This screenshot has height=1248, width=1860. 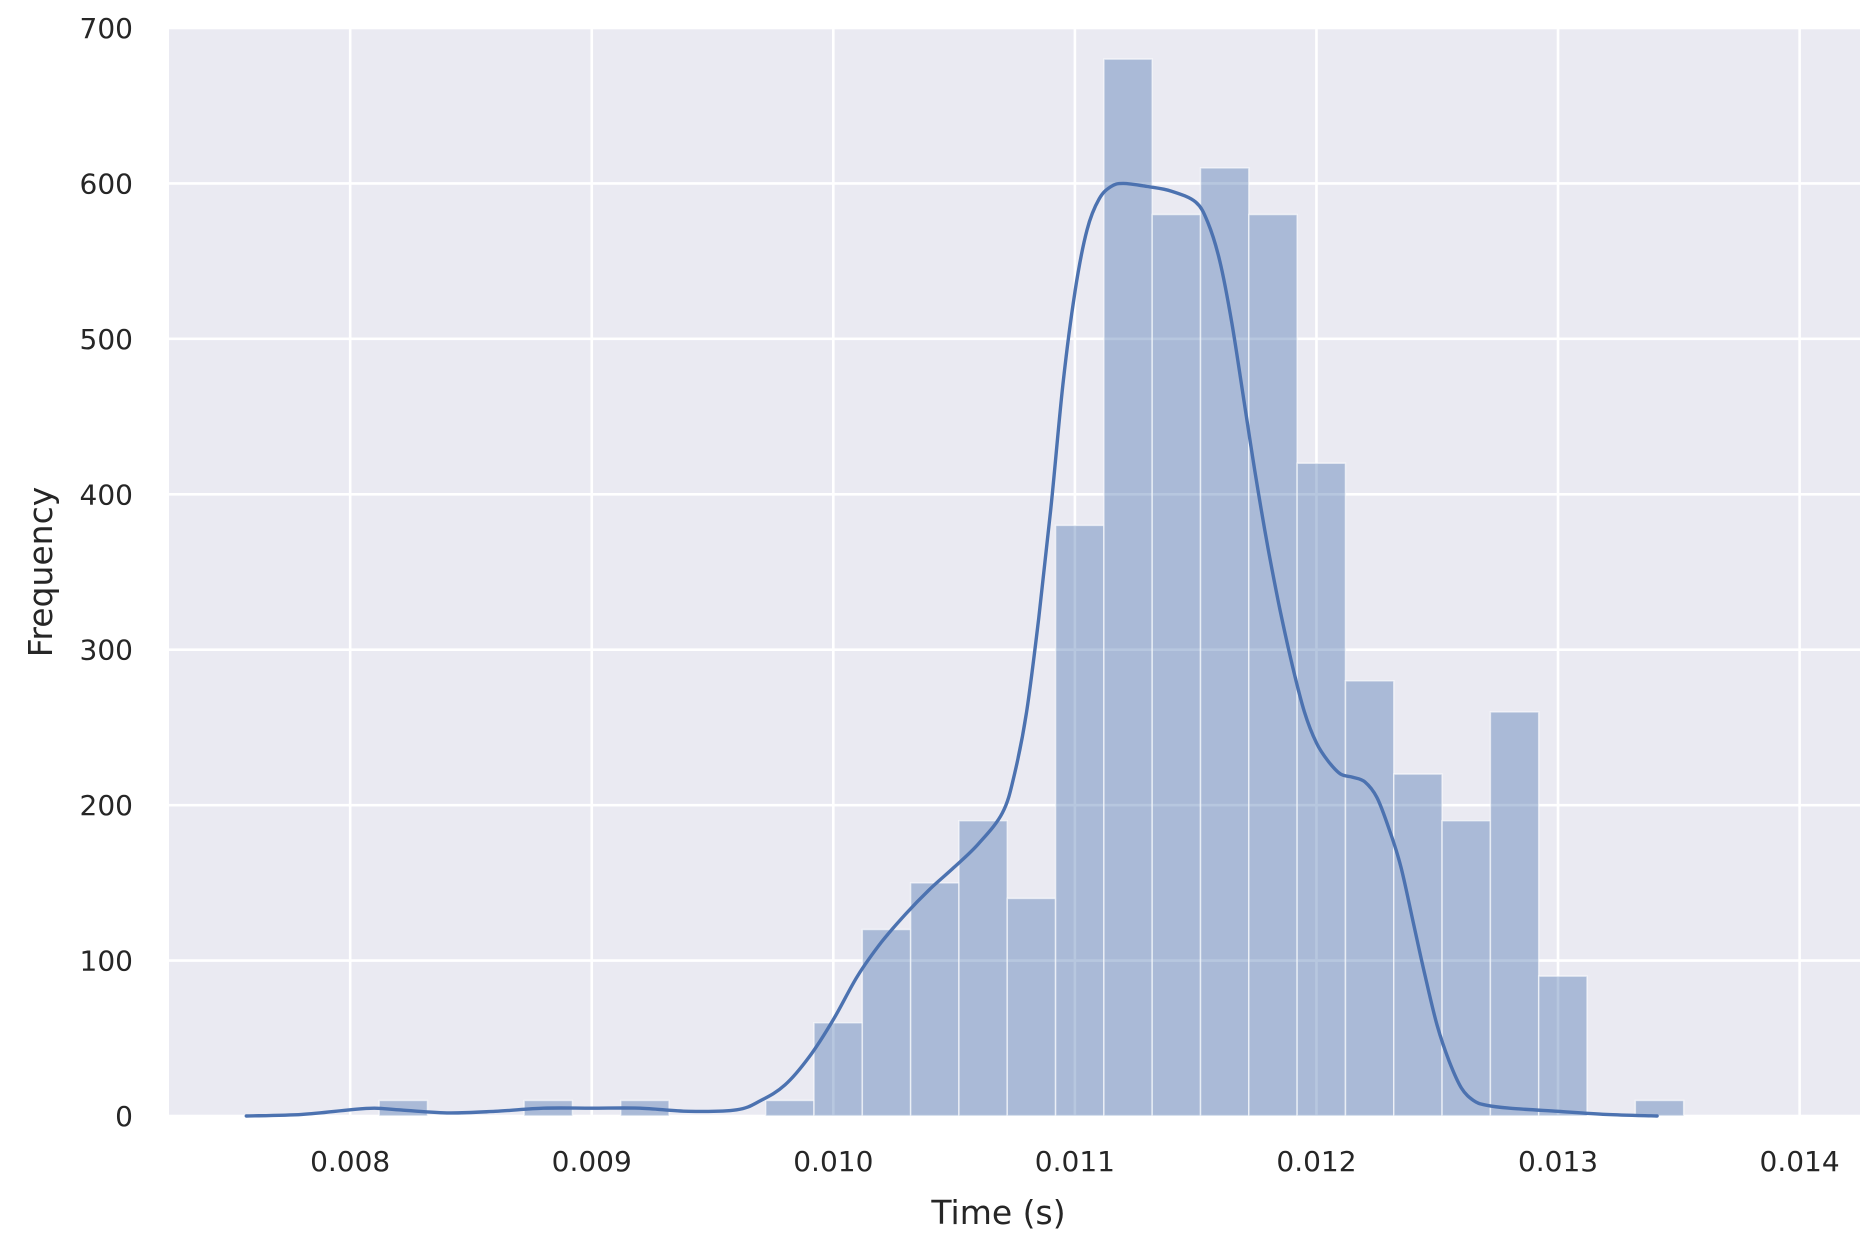 What do you see at coordinates (997, 1212) in the screenshot?
I see `x-axis-label: Time (s)` at bounding box center [997, 1212].